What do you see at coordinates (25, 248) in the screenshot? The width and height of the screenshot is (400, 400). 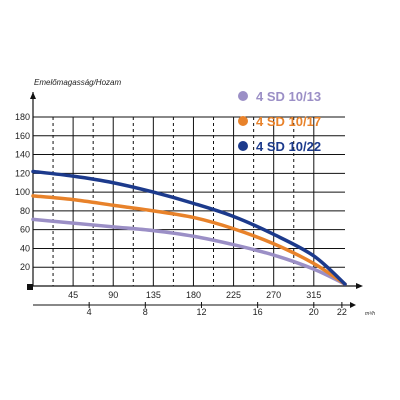 I see `y-tick-label: 40` at bounding box center [25, 248].